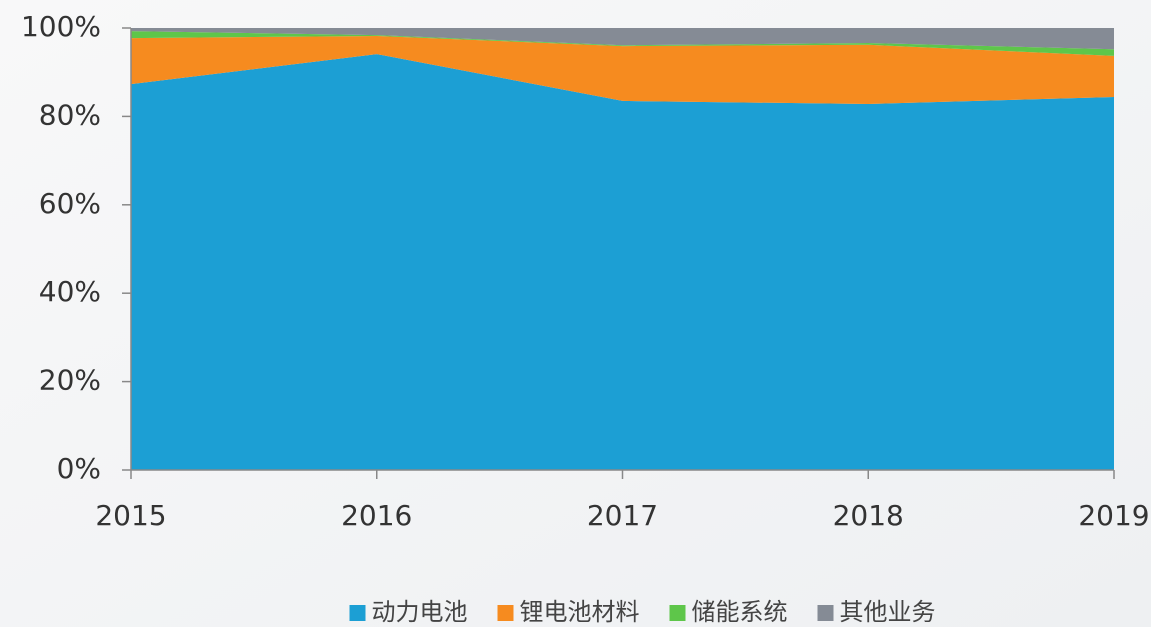 This screenshot has height=627, width=1151. I want to click on y-tick-label: 40%, so click(70, 291).